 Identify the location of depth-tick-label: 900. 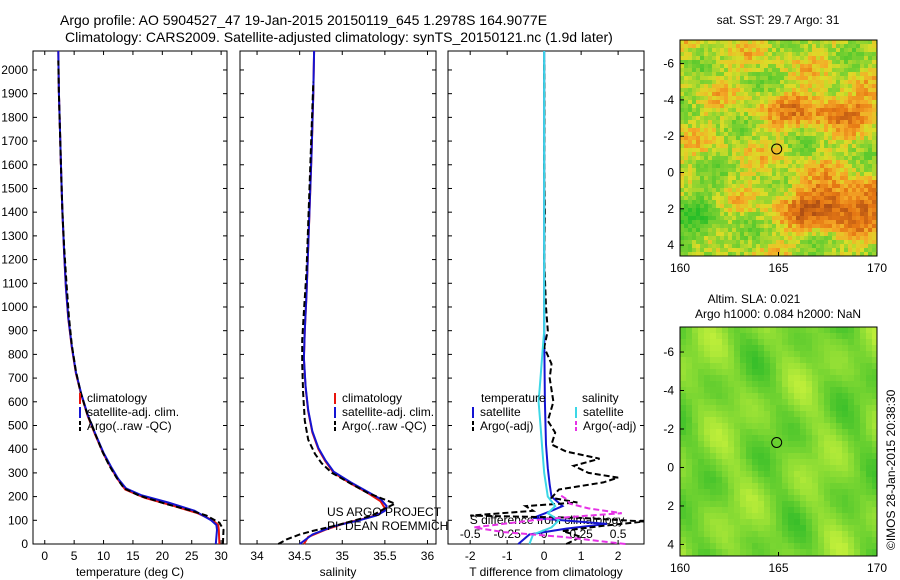
(18, 331).